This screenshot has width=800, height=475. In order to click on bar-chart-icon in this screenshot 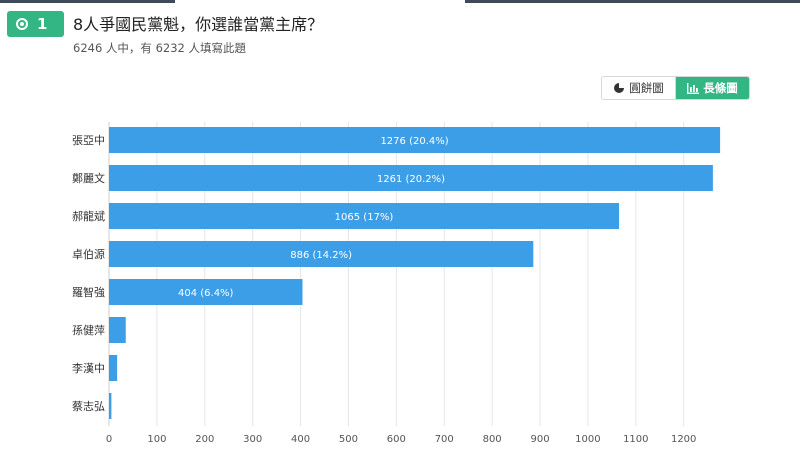, I will do `click(693, 88)`.